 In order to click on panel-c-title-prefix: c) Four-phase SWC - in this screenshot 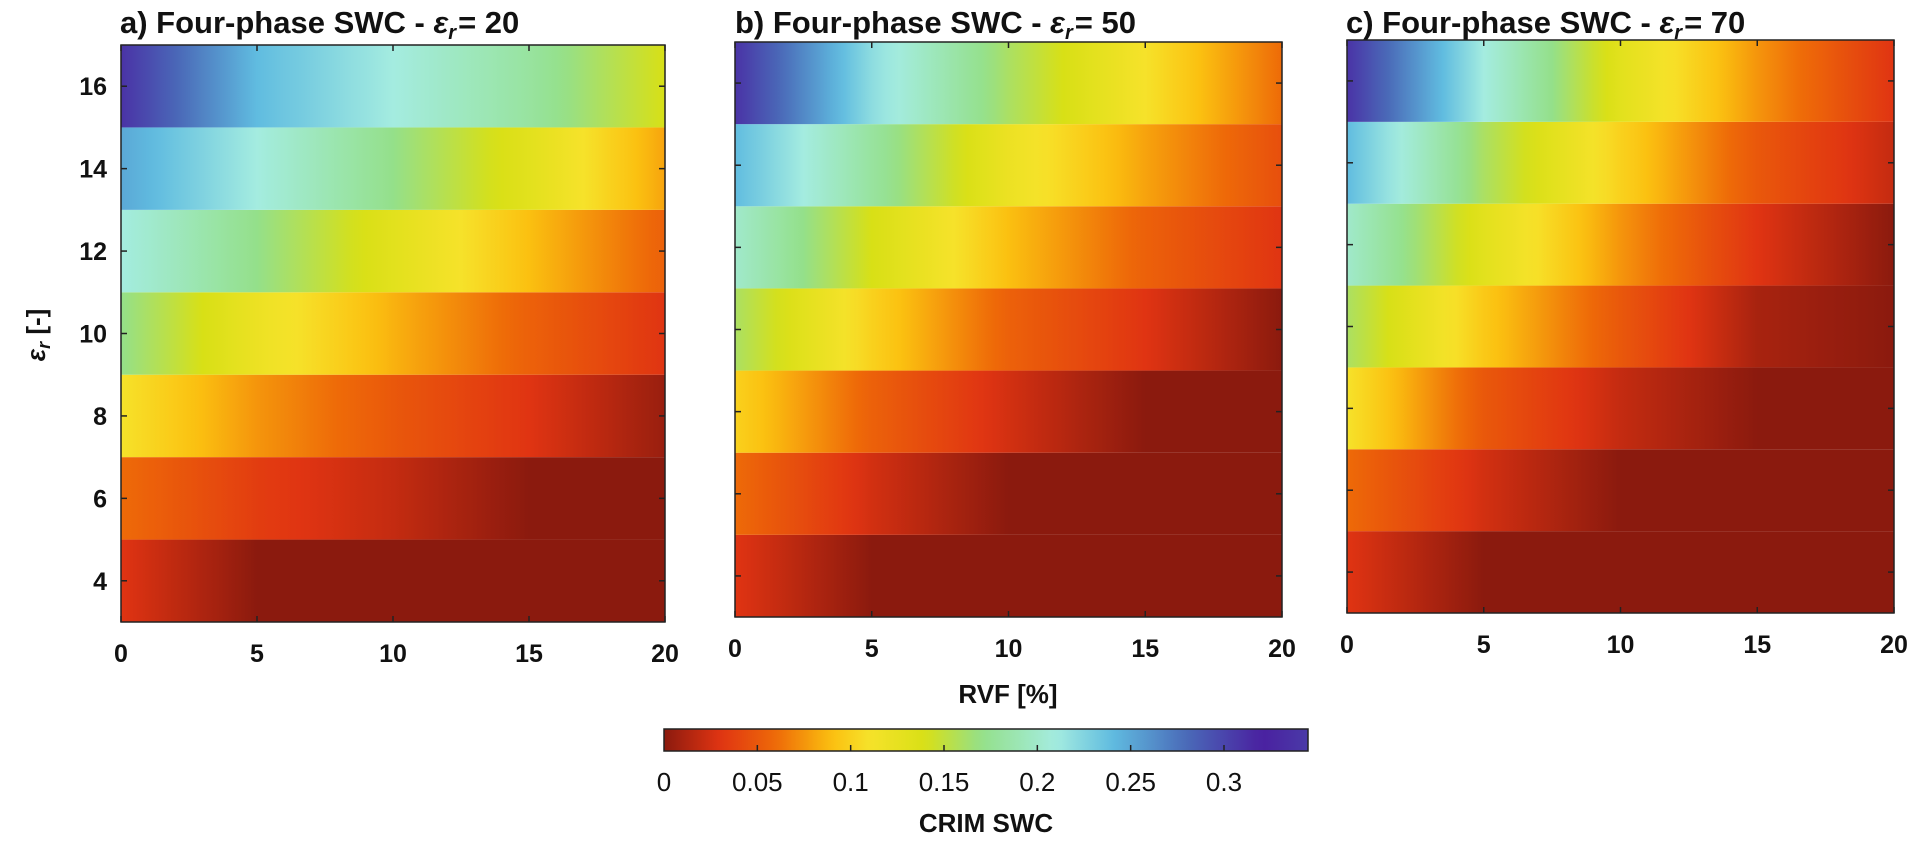, I will do `click(1502, 22)`.